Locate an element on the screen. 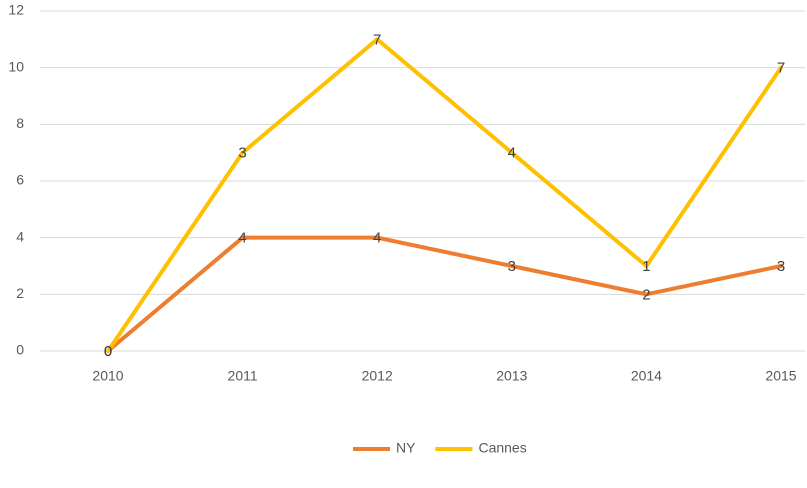  data-label: 0 is located at coordinates (108, 351).